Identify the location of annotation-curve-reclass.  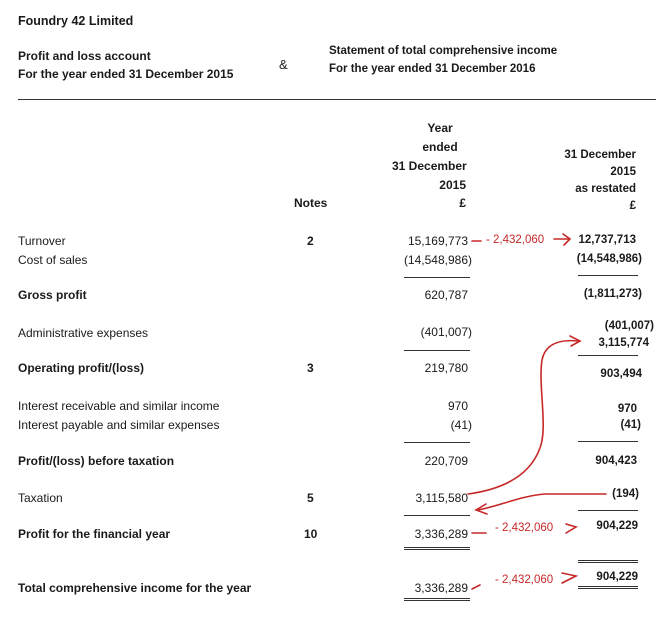
(523, 417).